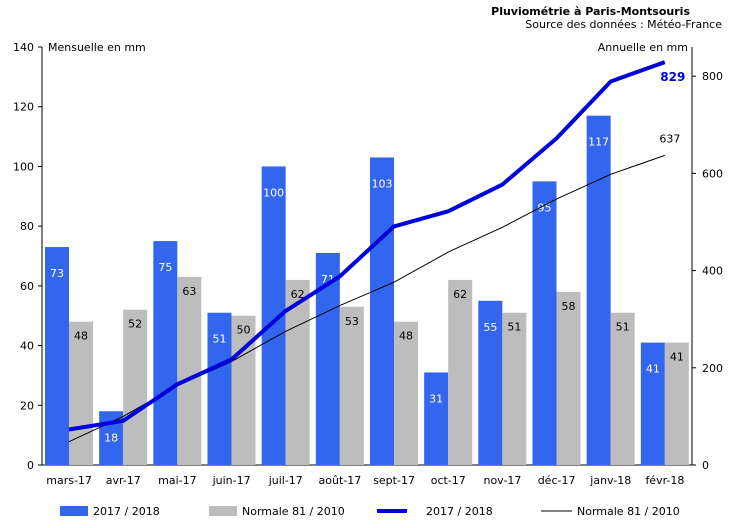  What do you see at coordinates (220, 339) in the screenshot?
I see `data-label-2017: 51` at bounding box center [220, 339].